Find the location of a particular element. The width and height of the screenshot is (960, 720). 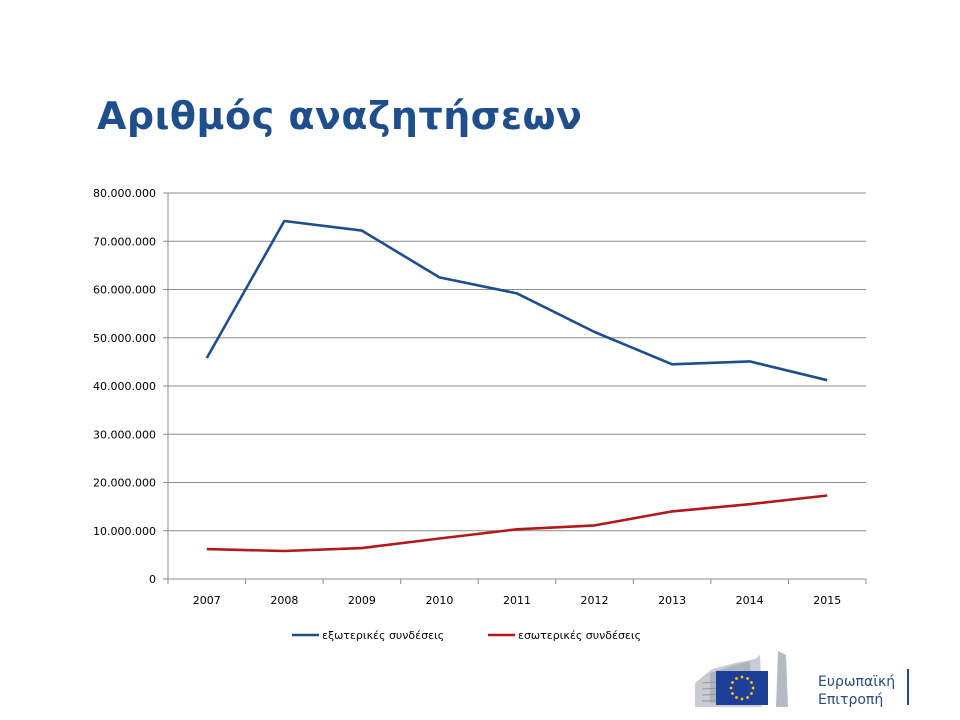

logo-line-2: Επιτροπή is located at coordinates (850, 700).